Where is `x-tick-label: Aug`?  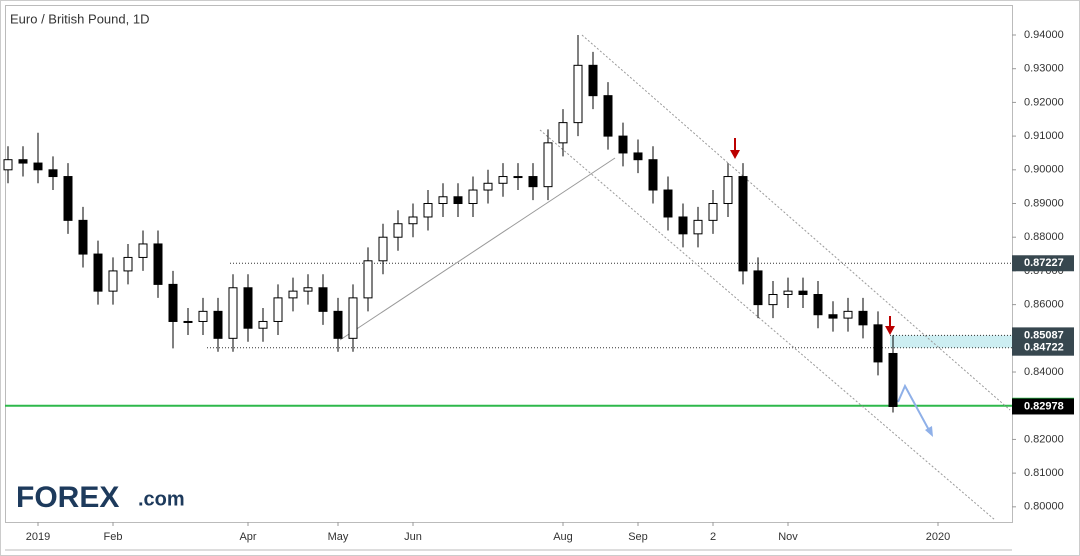 x-tick-label: Aug is located at coordinates (563, 537).